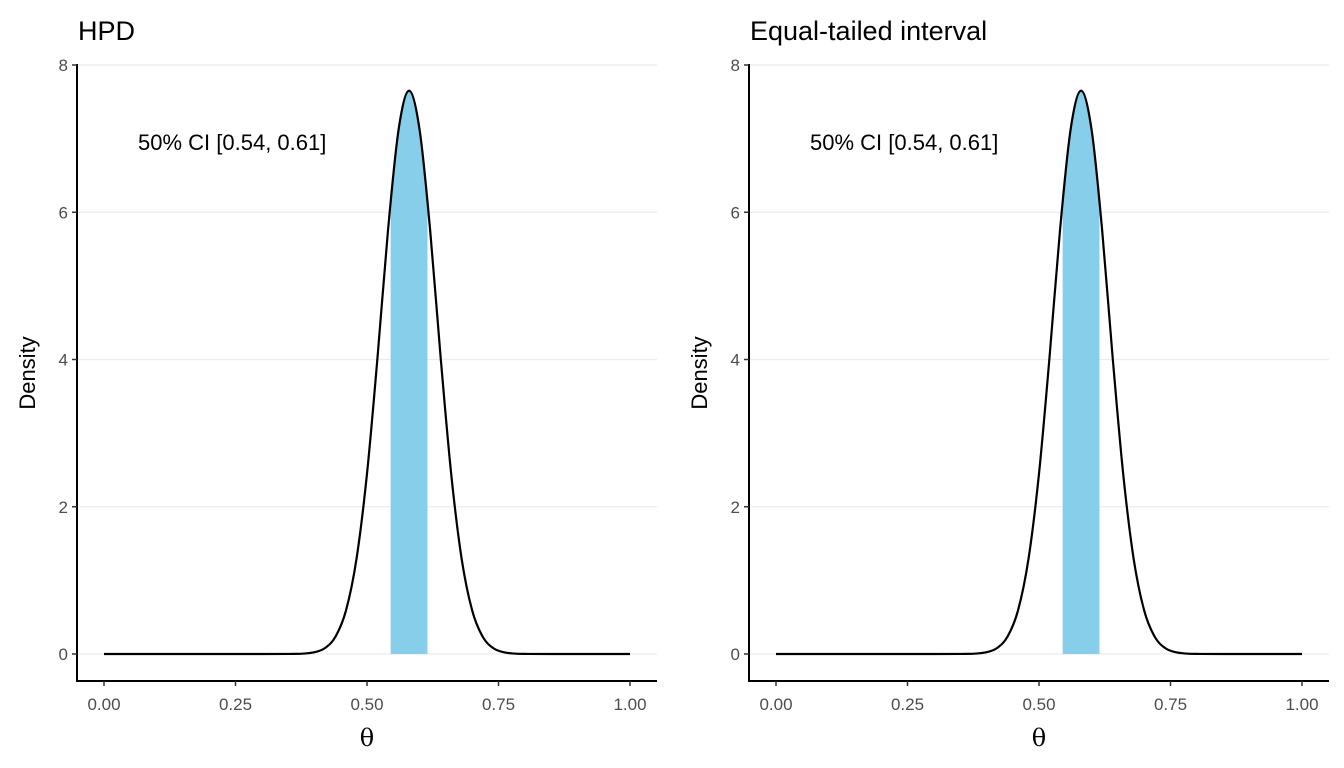  What do you see at coordinates (106, 31) in the screenshot?
I see `panel-title: HPD` at bounding box center [106, 31].